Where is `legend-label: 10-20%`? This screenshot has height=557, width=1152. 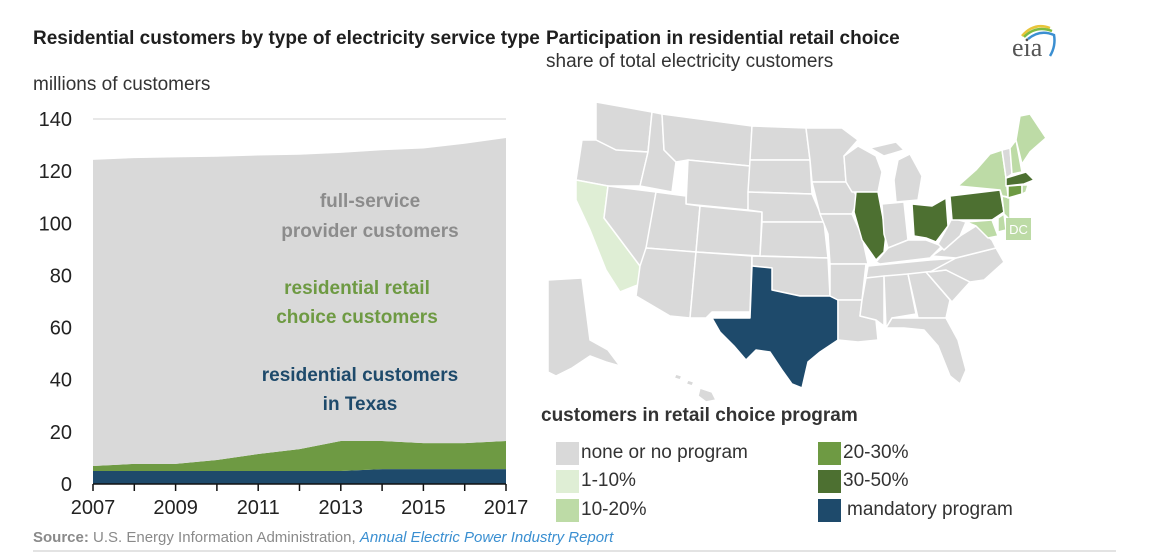 legend-label: 10-20% is located at coordinates (614, 509).